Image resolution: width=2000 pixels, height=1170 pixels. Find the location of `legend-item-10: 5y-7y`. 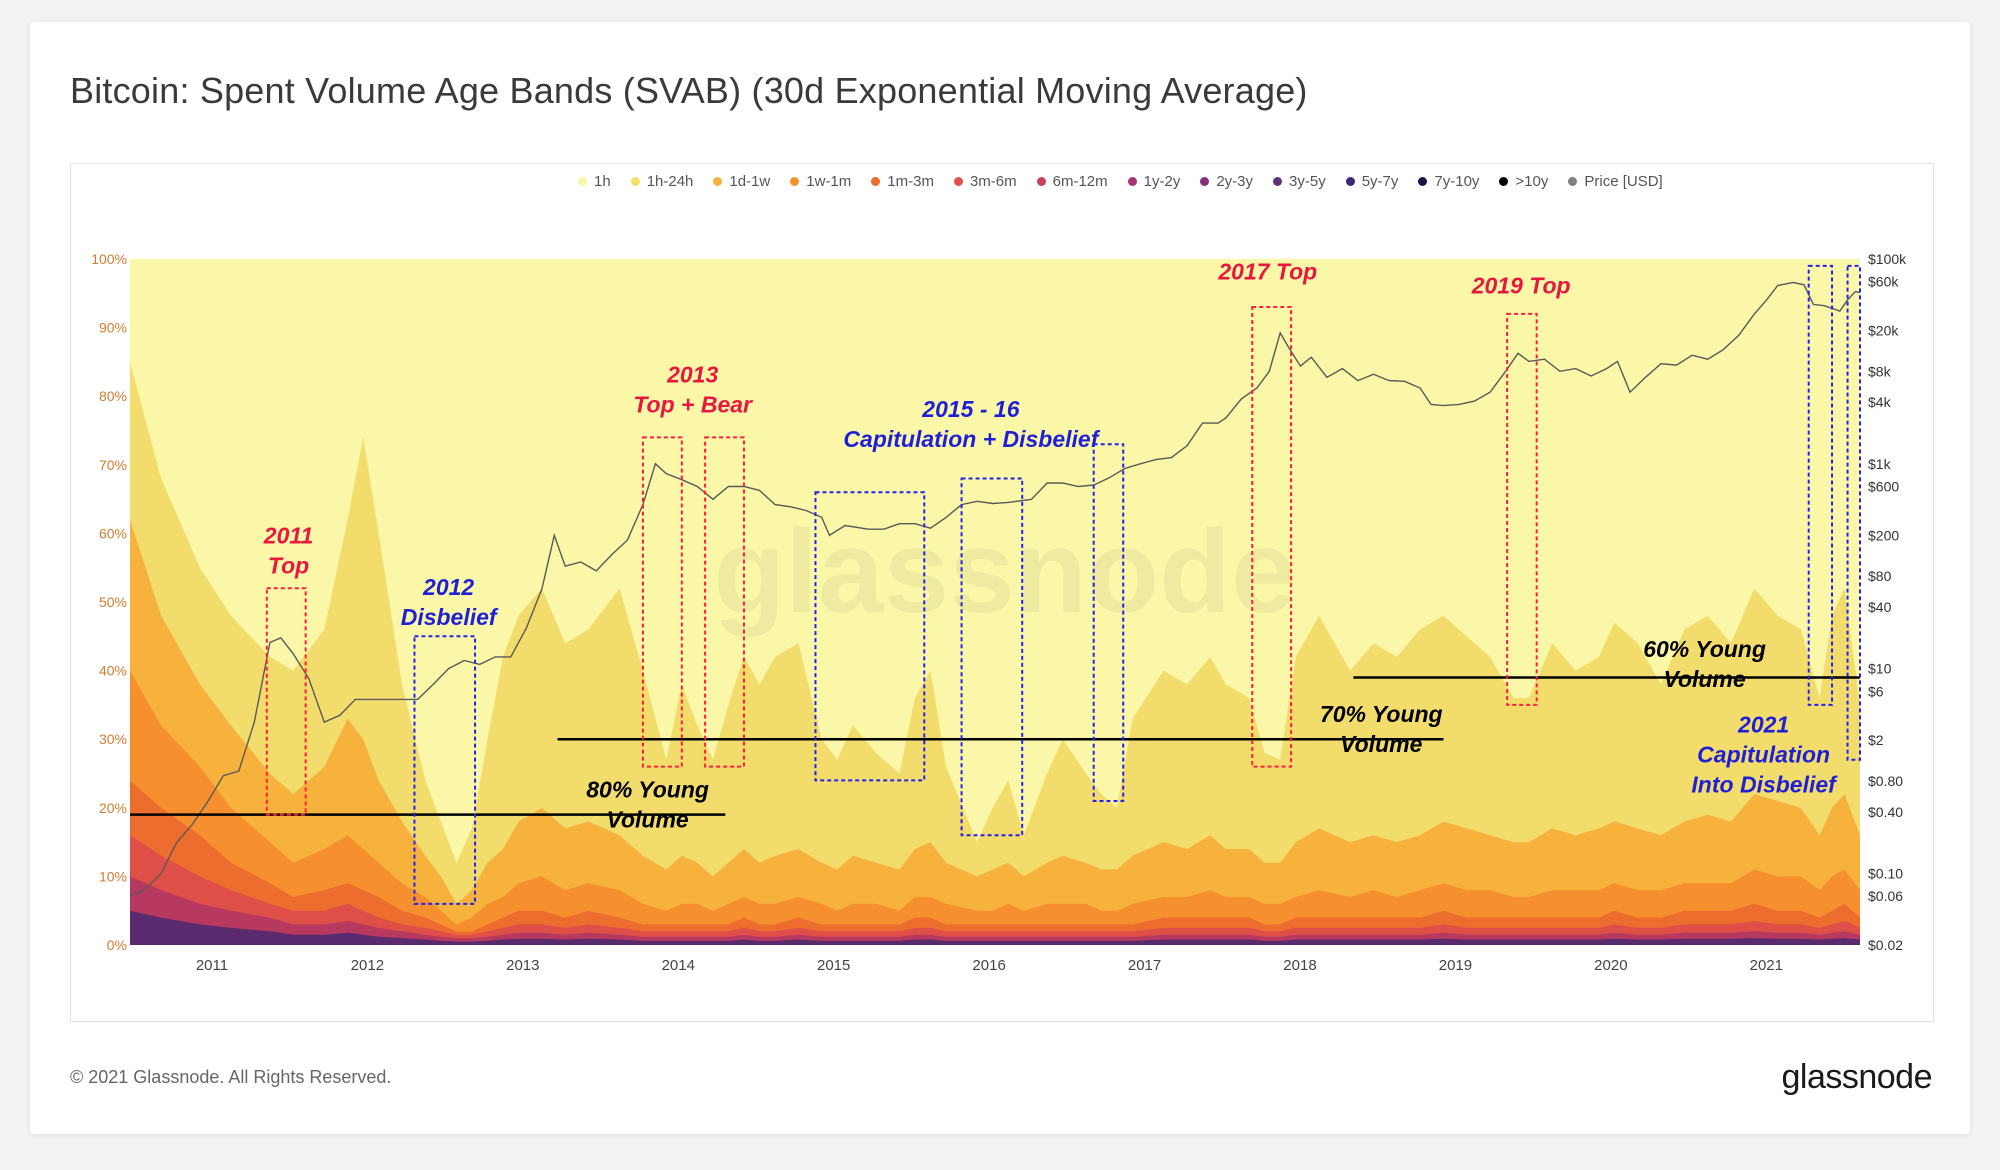

legend-item-10: 5y-7y is located at coordinates (1372, 181).